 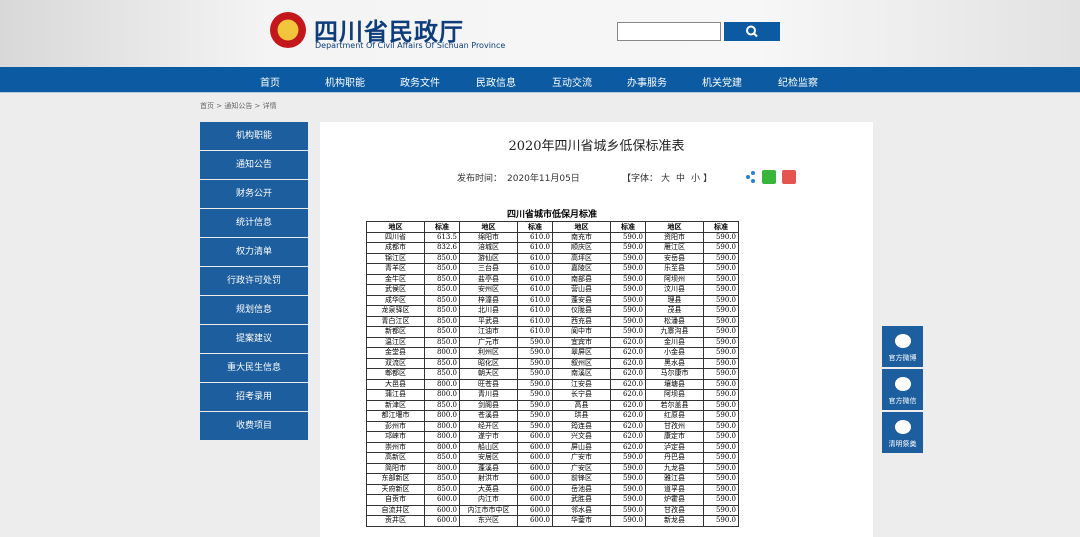 I want to click on nav-item: 纪检监察, so click(x=798, y=83).